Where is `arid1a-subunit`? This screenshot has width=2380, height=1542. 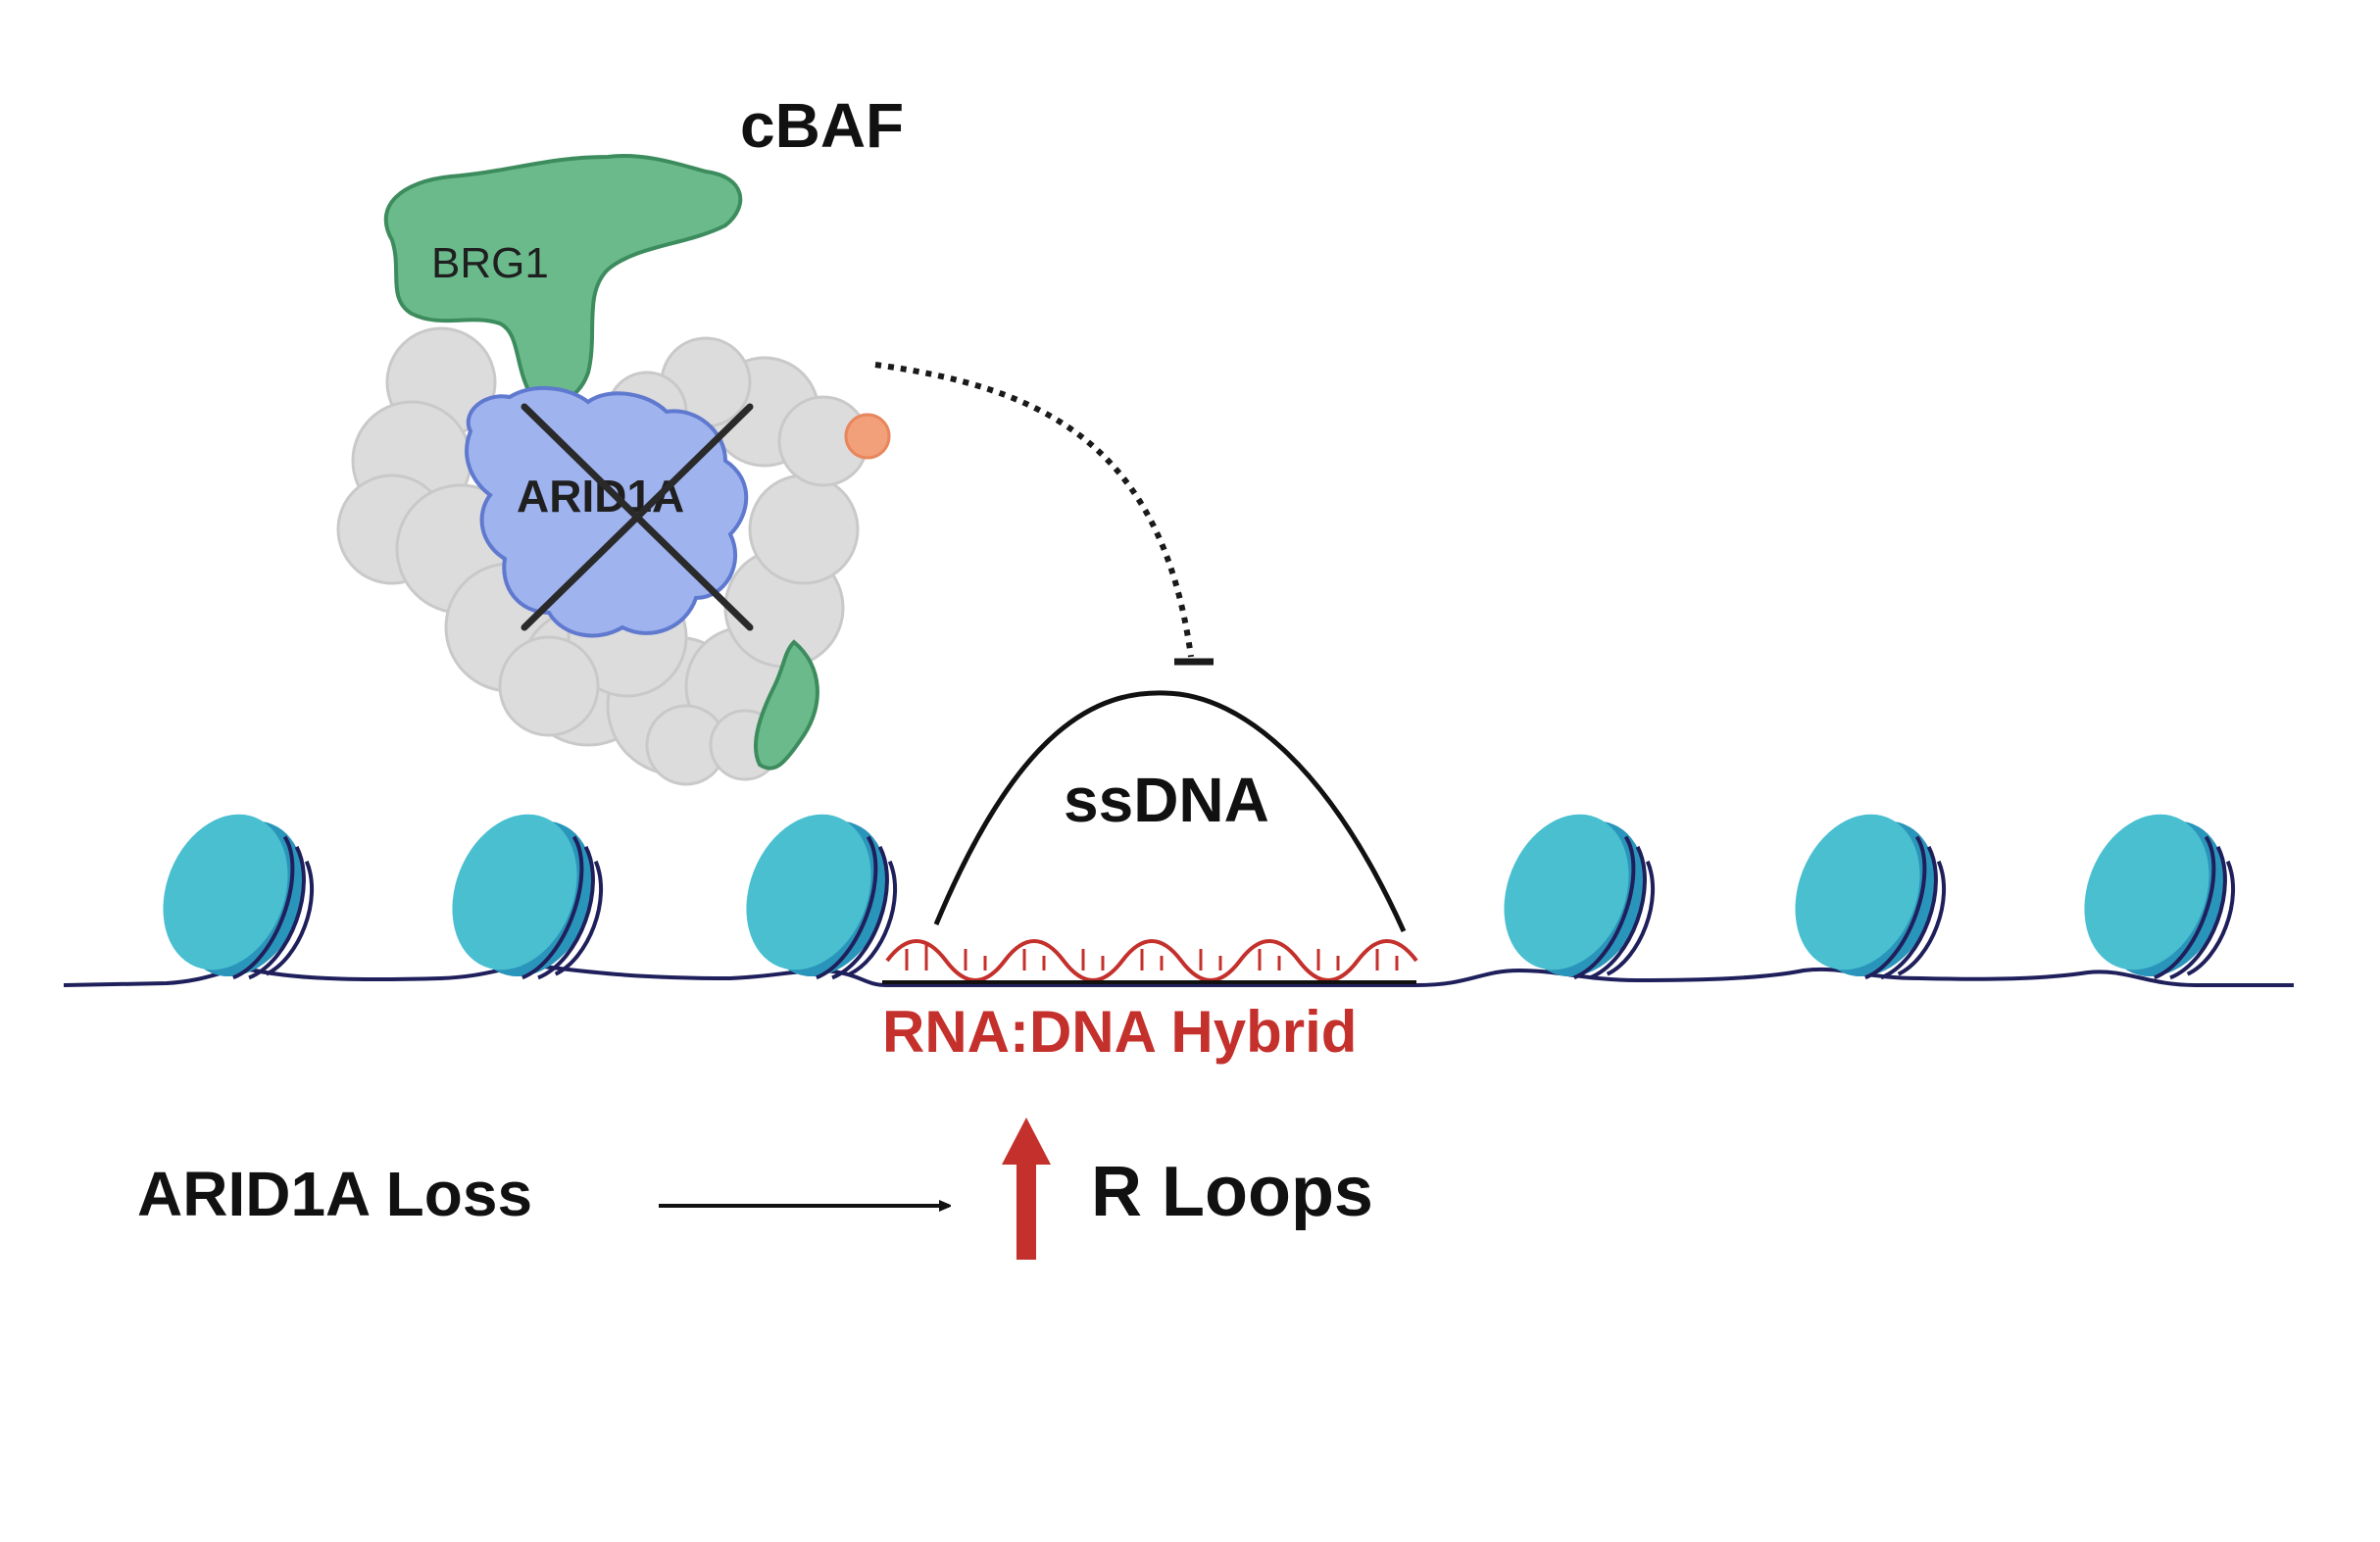 arid1a-subunit is located at coordinates (607, 511).